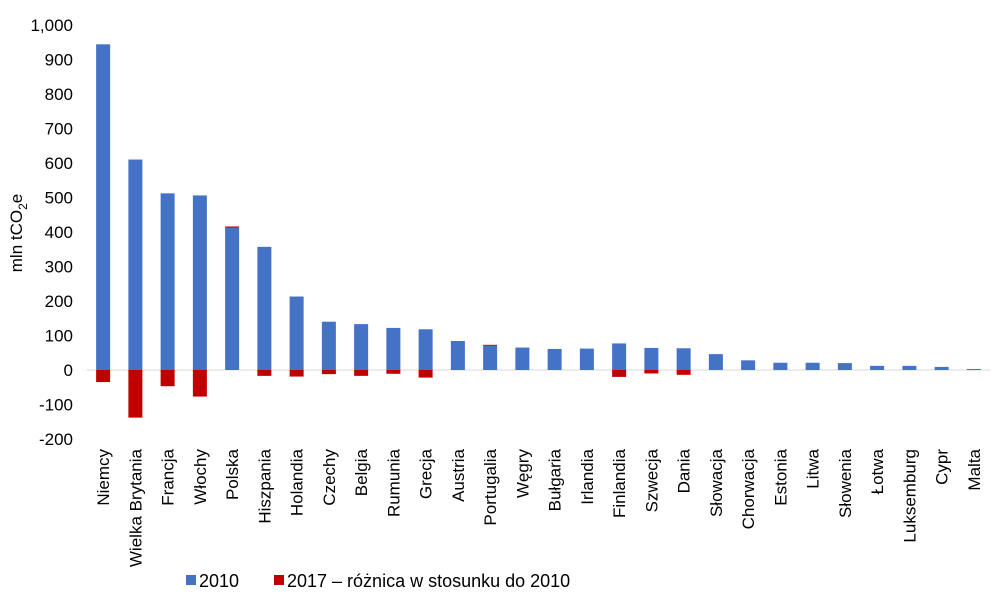 The height and width of the screenshot is (596, 992). What do you see at coordinates (135, 264) in the screenshot?
I see `bar-2010-wielka-brytania` at bounding box center [135, 264].